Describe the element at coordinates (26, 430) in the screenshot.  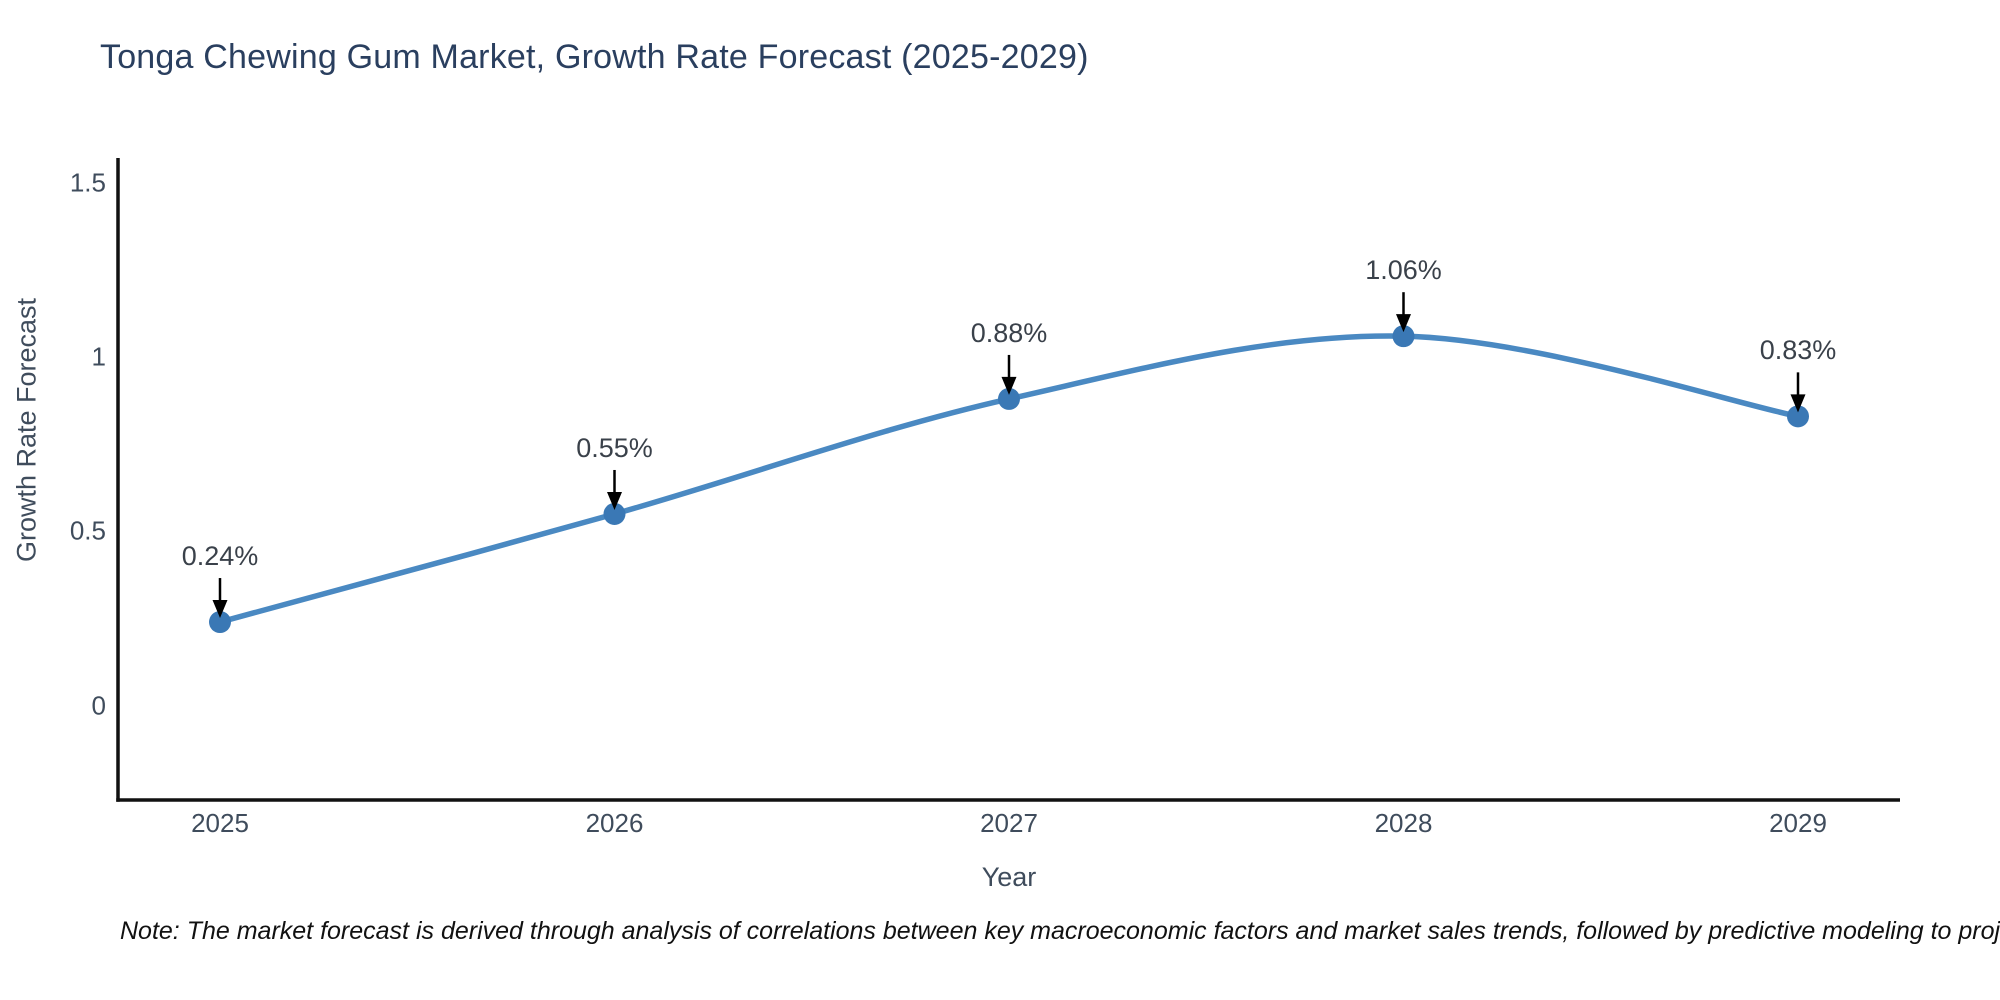
I see `y-axis-title: Growth Rate Forecast` at that location.